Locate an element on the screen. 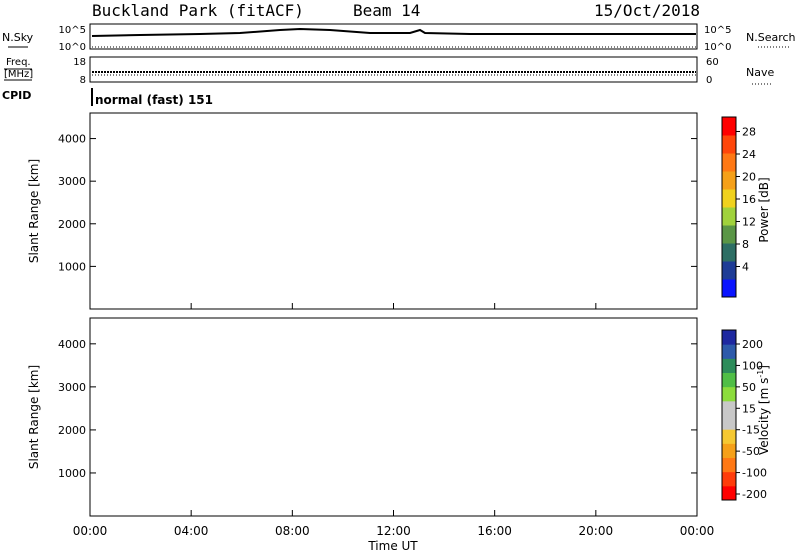 The image size is (800, 554). power-ylabel: Slant Range [km] is located at coordinates (34, 211).